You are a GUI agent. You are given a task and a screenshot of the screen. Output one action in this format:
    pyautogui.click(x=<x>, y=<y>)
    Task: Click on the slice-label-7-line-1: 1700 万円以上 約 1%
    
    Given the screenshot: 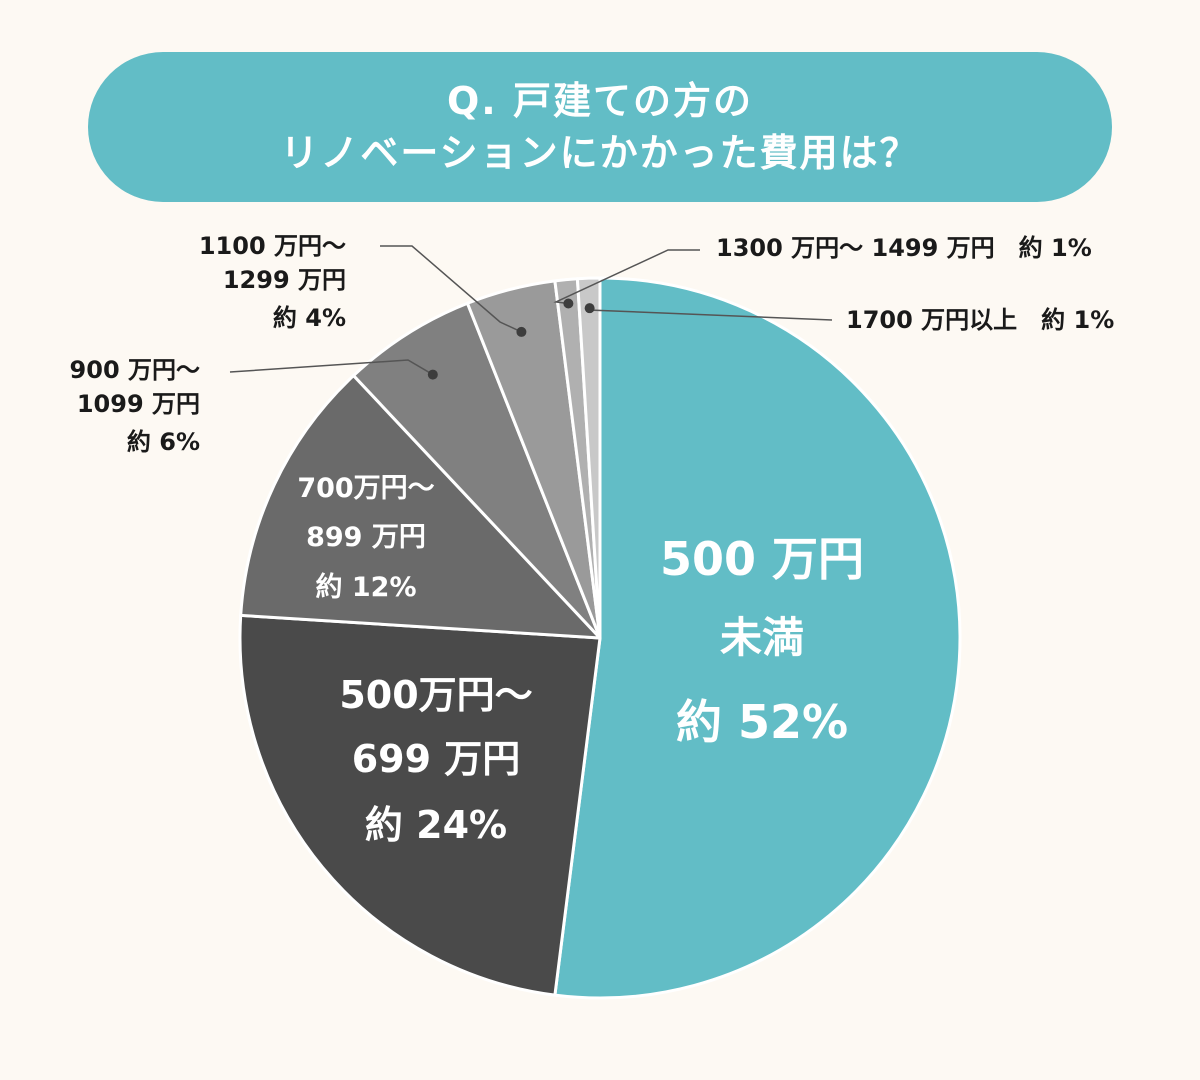 What is the action you would take?
    pyautogui.click(x=980, y=320)
    